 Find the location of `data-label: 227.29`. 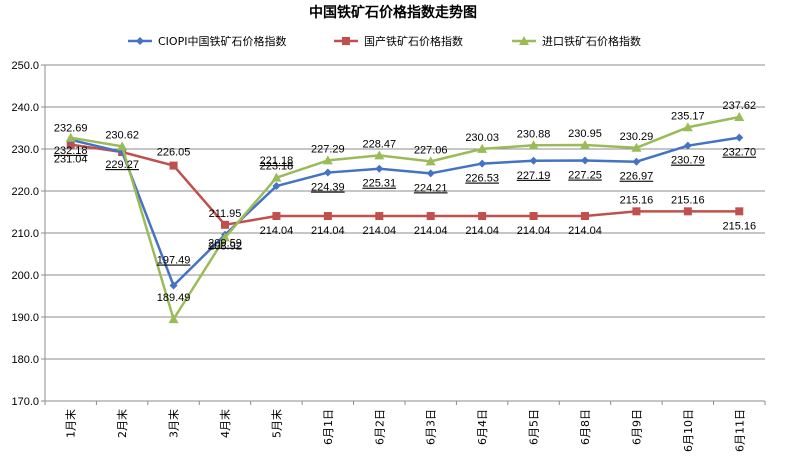

data-label: 227.29 is located at coordinates (328, 149).